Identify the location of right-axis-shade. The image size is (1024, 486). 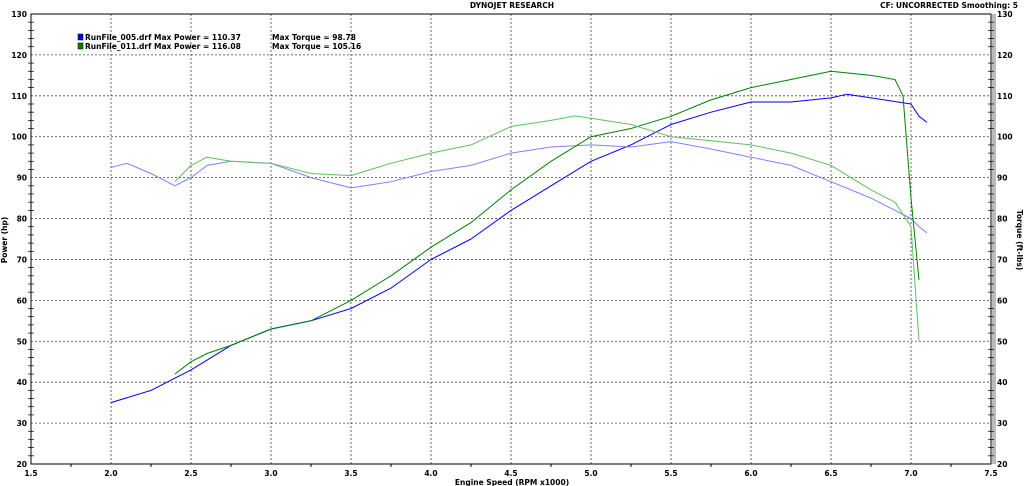
(994, 239).